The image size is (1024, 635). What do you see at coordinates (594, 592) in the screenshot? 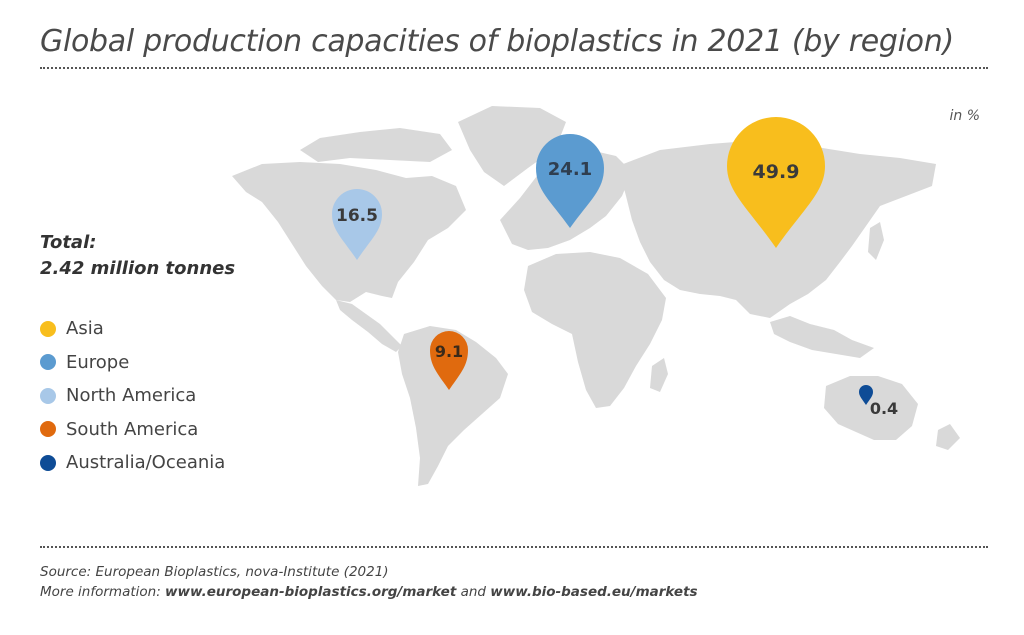
I see `link-bio-based: www.bio-based.eu/markets` at bounding box center [594, 592].